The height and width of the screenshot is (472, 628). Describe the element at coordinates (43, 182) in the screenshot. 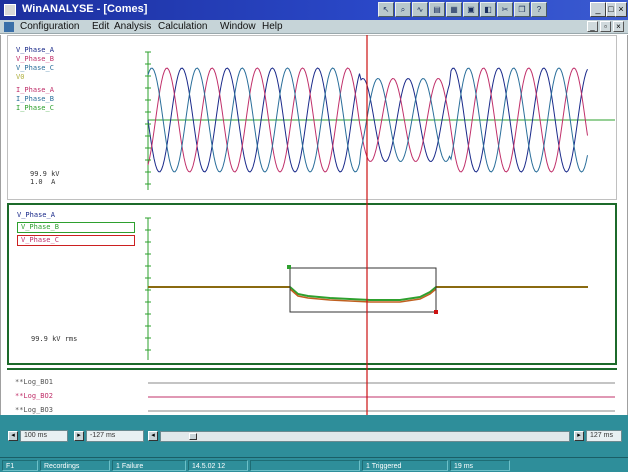

I see `scale-label: 1.0 A` at that location.